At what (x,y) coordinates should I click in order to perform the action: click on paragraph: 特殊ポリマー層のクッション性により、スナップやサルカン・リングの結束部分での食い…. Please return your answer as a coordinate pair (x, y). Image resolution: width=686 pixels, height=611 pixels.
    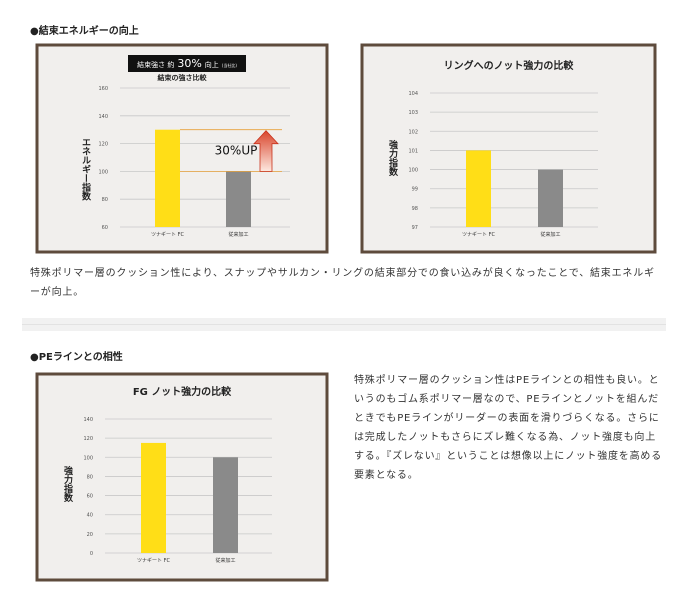
    Looking at the image, I should click on (342, 283).